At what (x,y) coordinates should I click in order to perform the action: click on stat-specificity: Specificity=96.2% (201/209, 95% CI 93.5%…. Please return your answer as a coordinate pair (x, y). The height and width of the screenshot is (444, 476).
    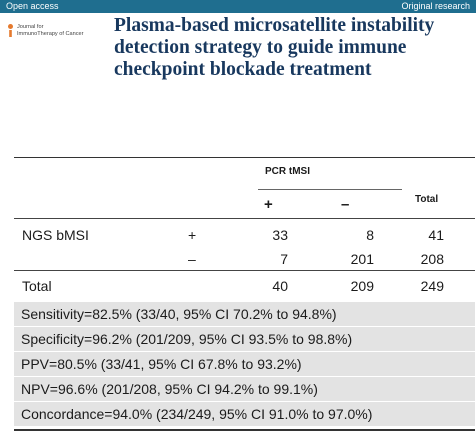
    Looking at the image, I should click on (244, 339).